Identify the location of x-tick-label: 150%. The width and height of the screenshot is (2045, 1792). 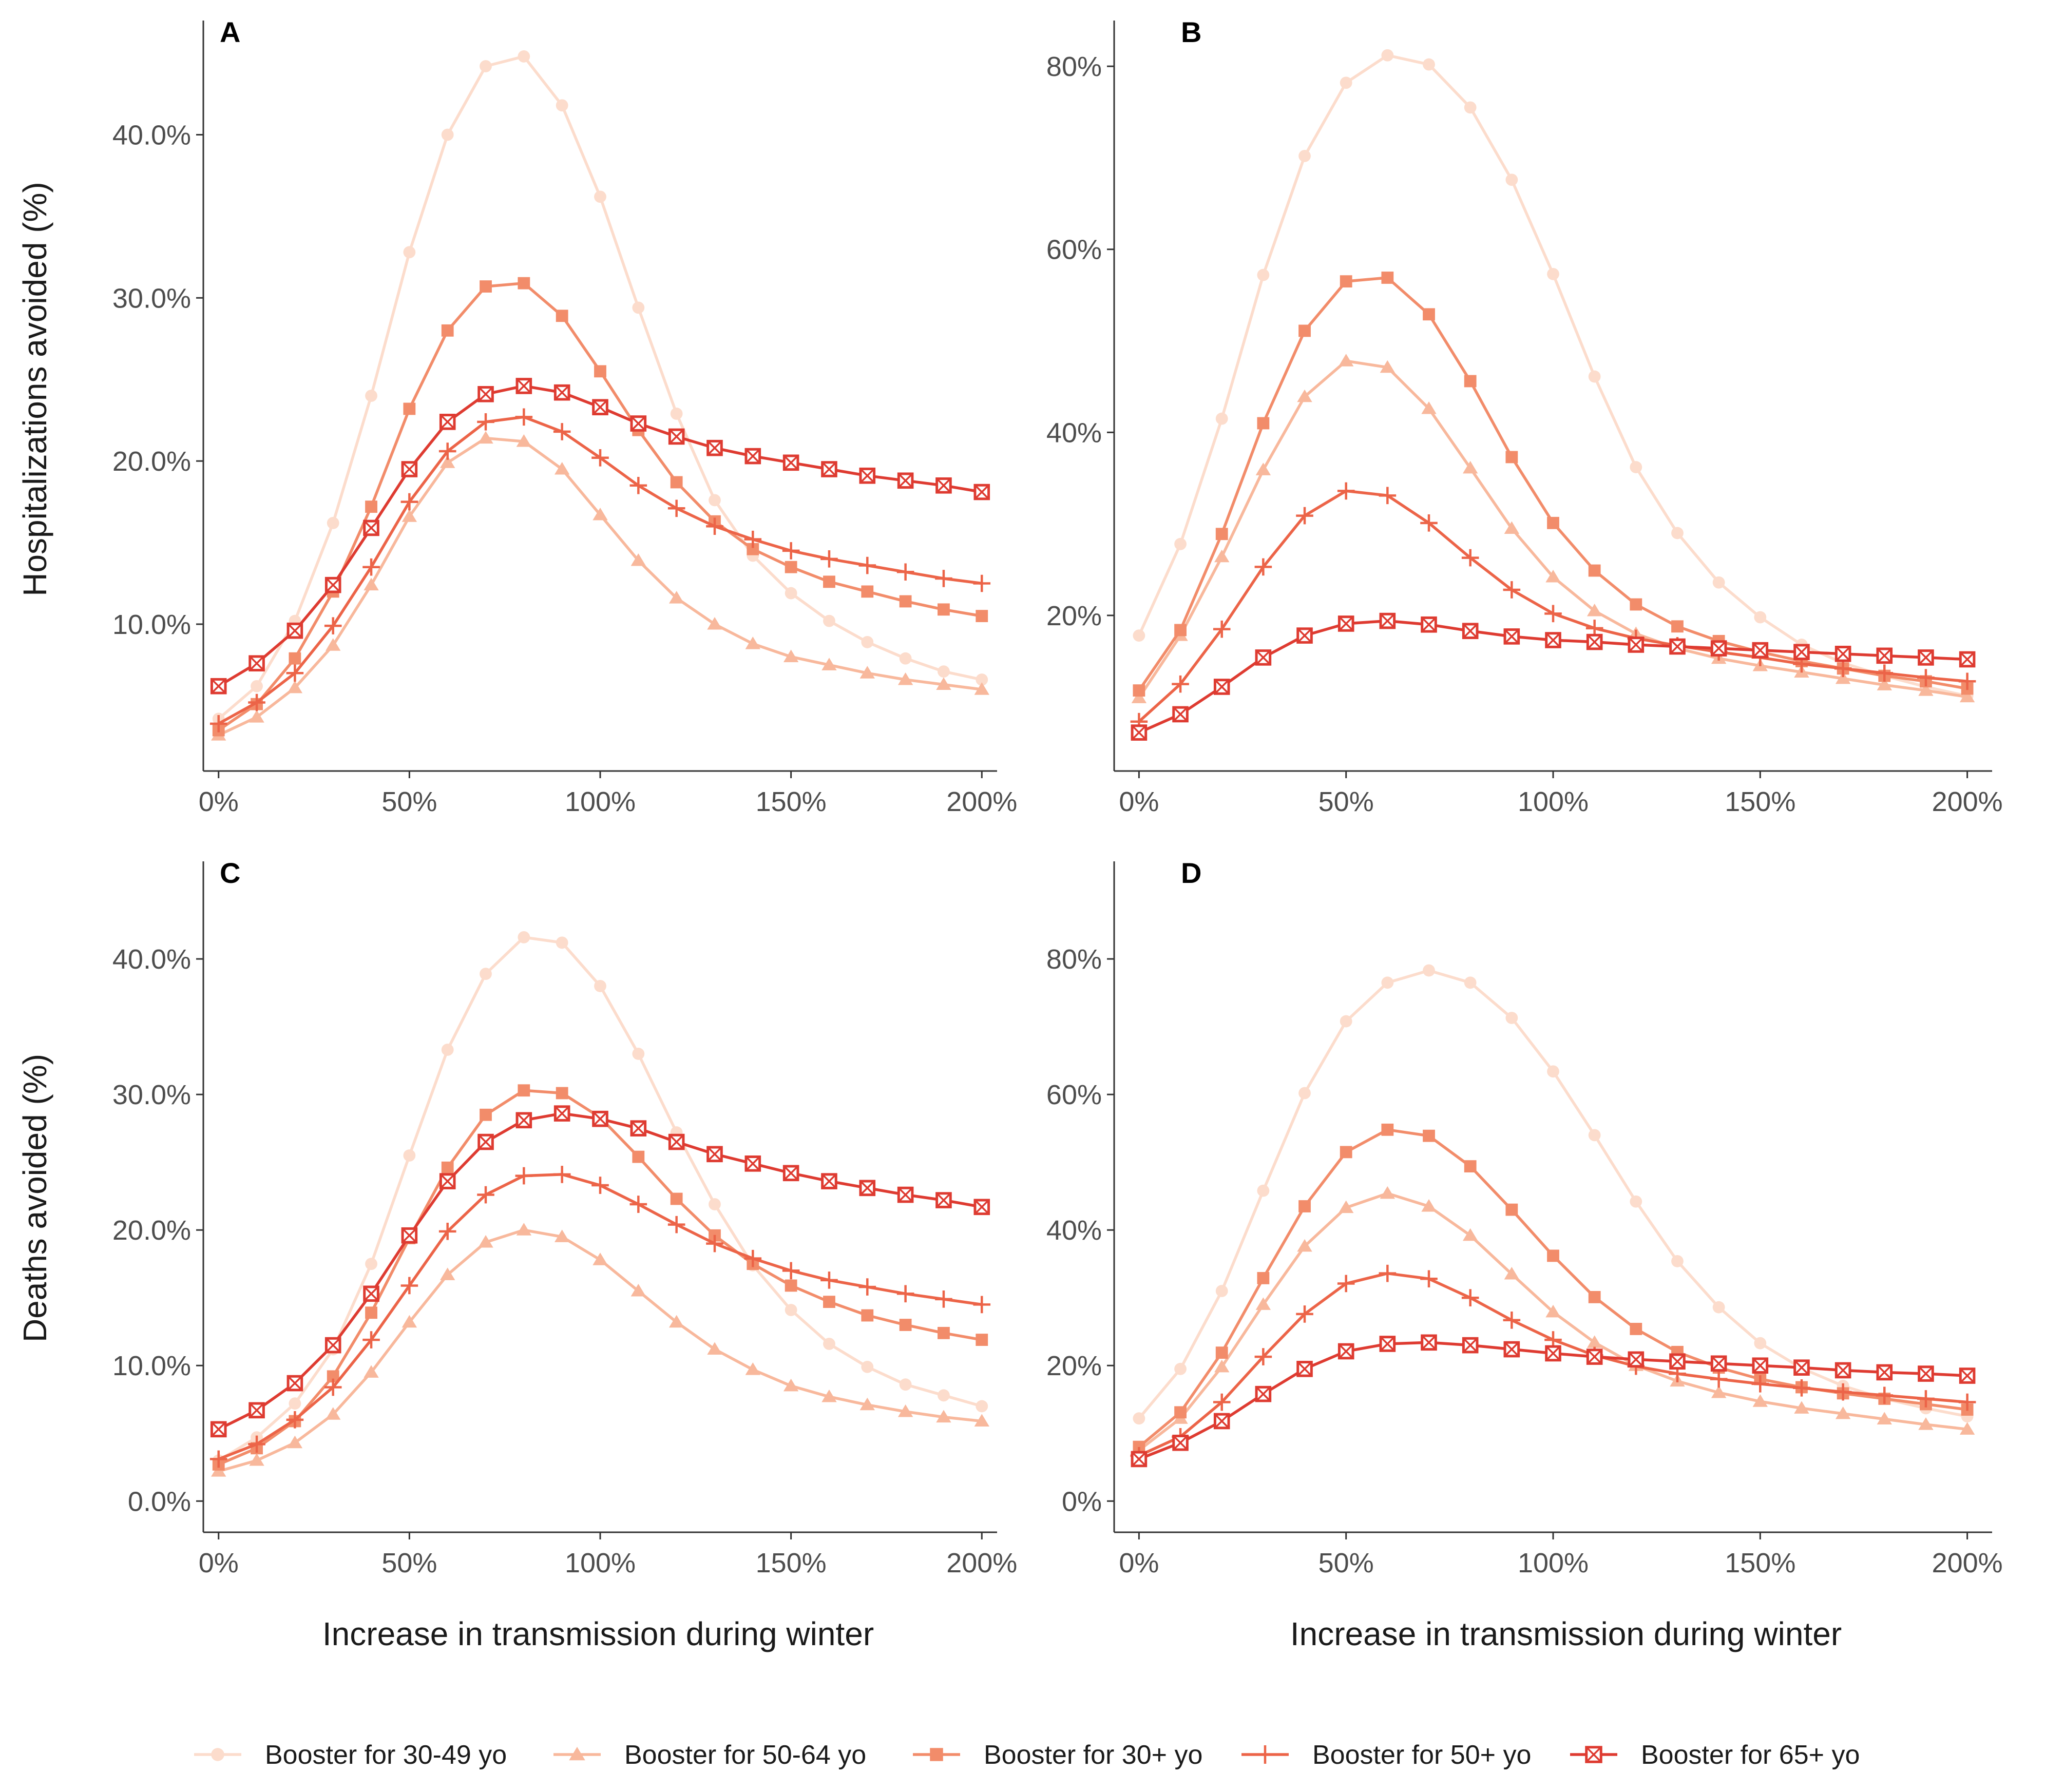
(1760, 802).